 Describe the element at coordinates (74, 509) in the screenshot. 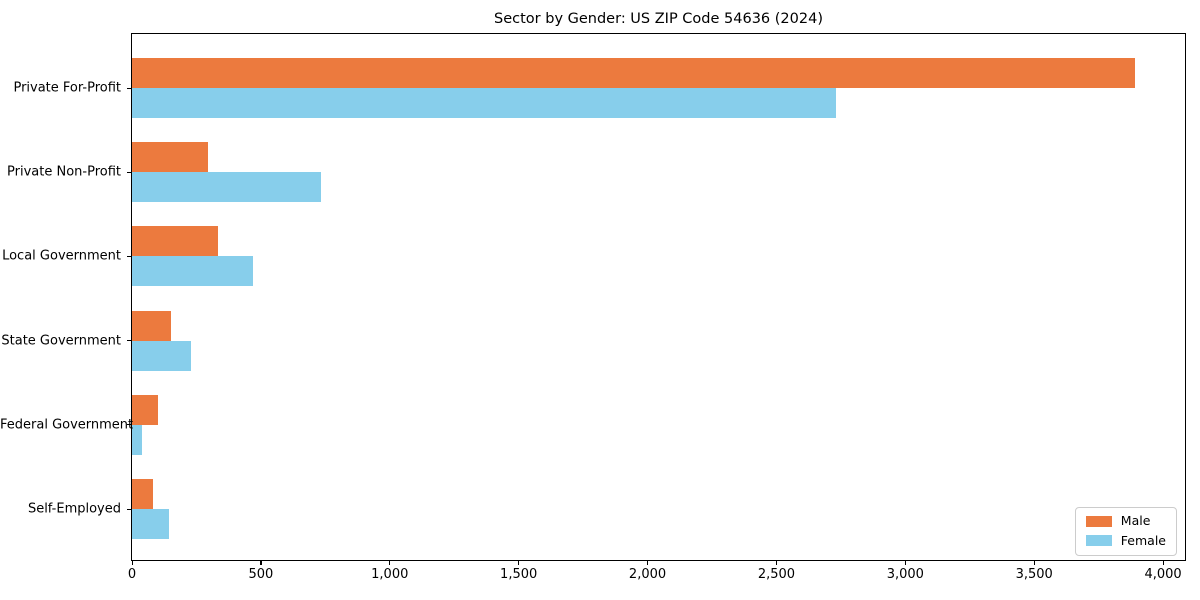

I see `ytick-label-5: Self-Employed` at that location.